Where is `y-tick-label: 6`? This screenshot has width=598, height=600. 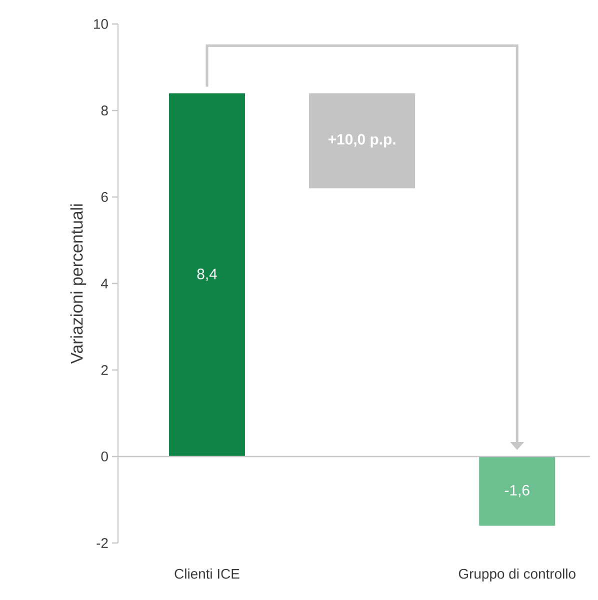 y-tick-label: 6 is located at coordinates (104, 197).